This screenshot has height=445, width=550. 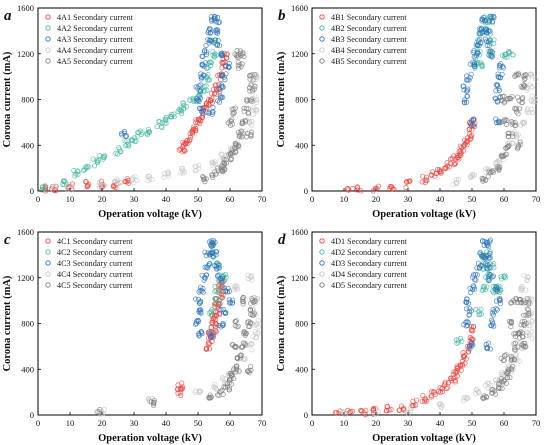 I want to click on x-tick-label: 20, so click(x=102, y=423).